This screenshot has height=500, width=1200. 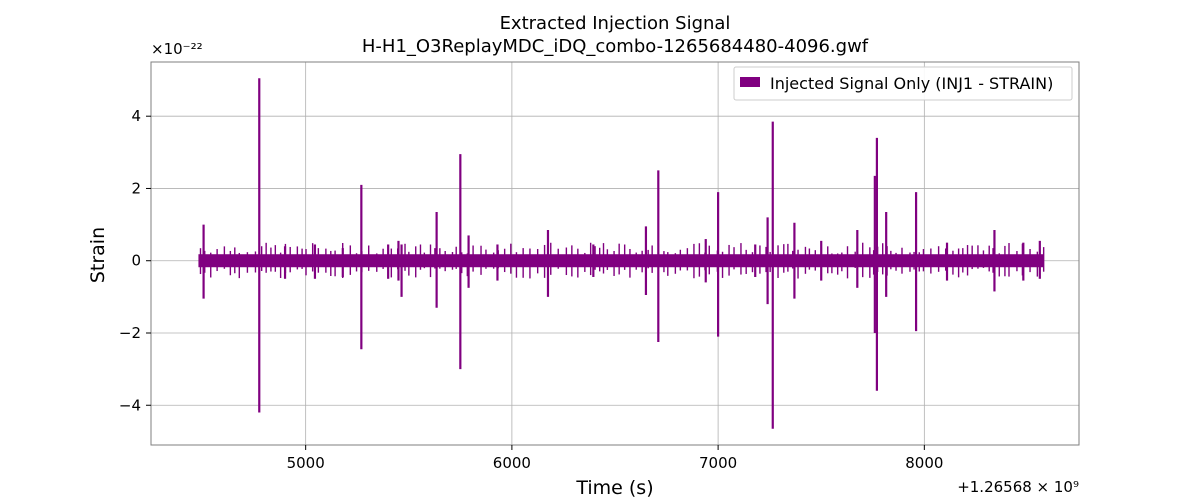 What do you see at coordinates (130, 333) in the screenshot?
I see `y-tick-label: −2` at bounding box center [130, 333].